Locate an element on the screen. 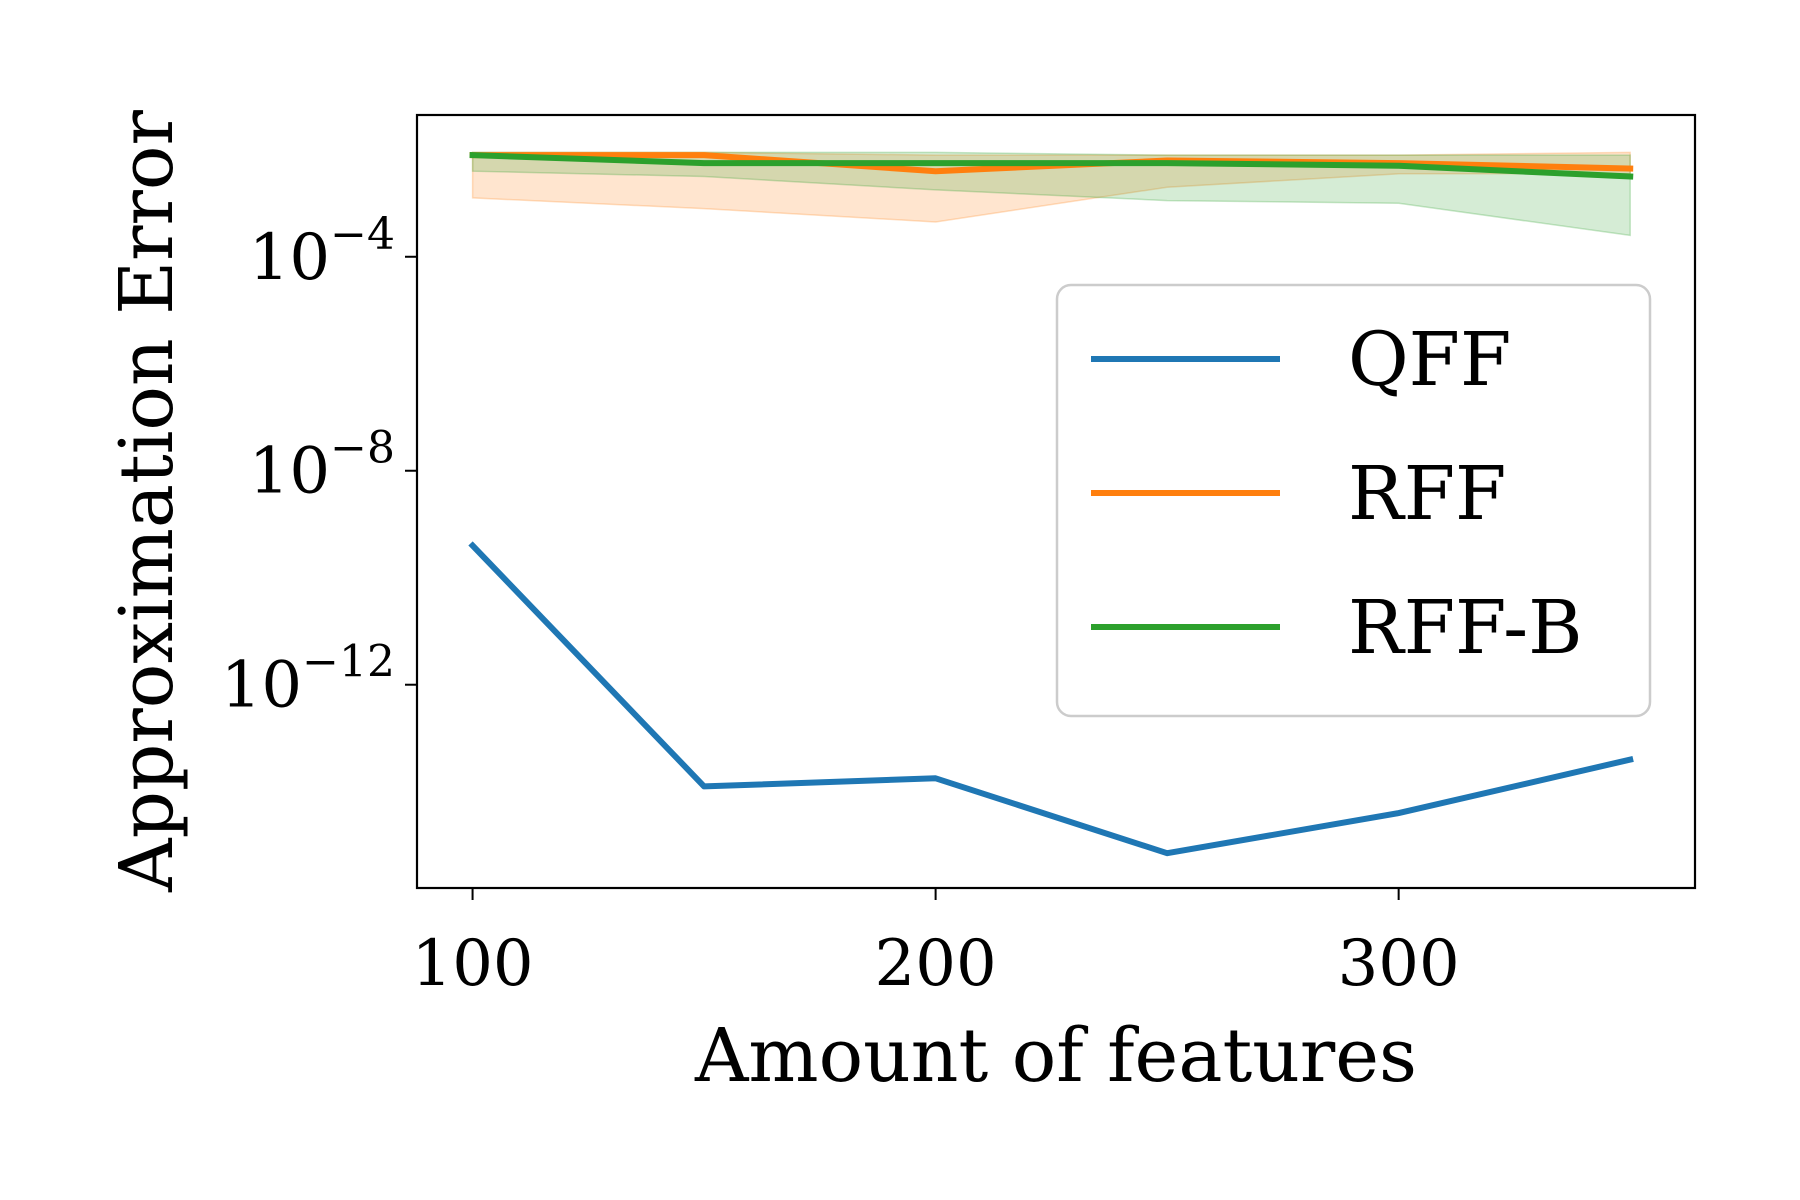 The image size is (1800, 1200). confidence-bands is located at coordinates (1051, 194).